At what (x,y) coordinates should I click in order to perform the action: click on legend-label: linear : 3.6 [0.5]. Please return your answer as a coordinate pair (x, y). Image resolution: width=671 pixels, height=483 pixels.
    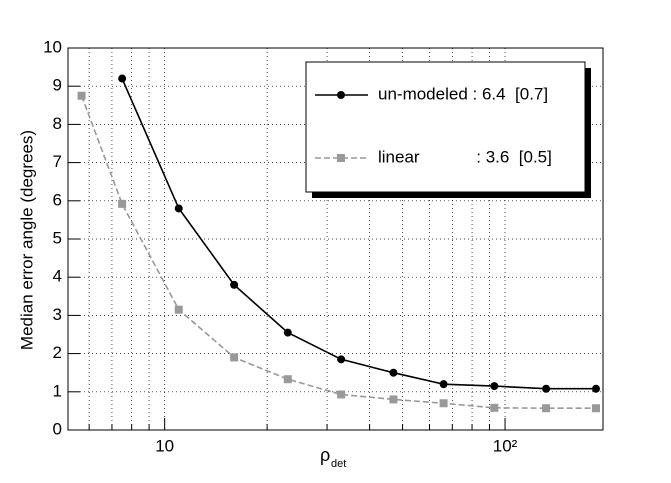
    Looking at the image, I should click on (465, 156).